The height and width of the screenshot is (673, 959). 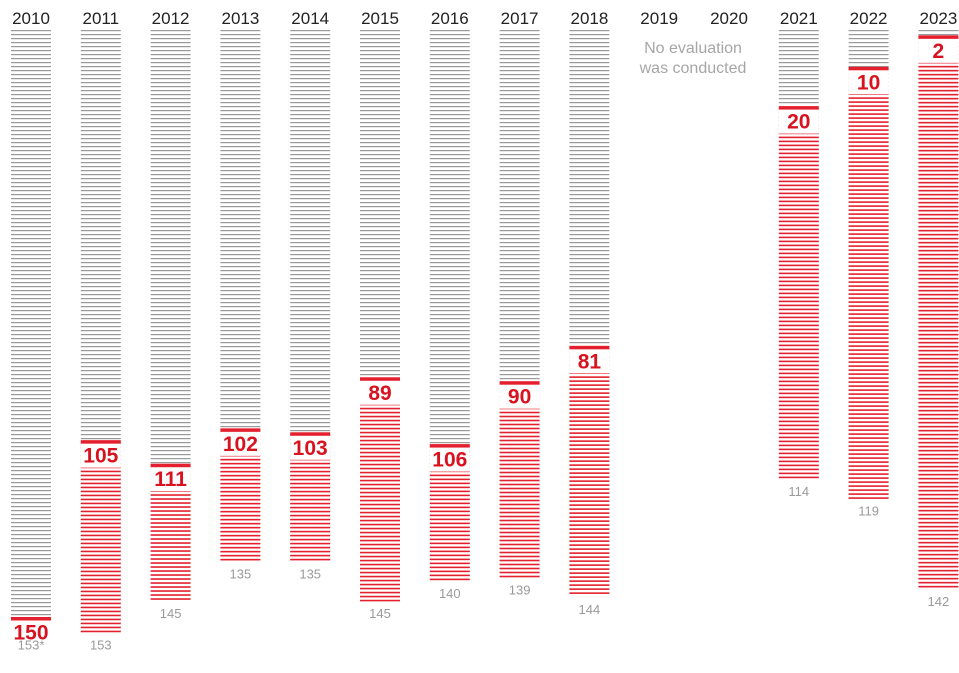 What do you see at coordinates (693, 58) in the screenshot?
I see `no-evaluation-note: No evaluation was conducted` at bounding box center [693, 58].